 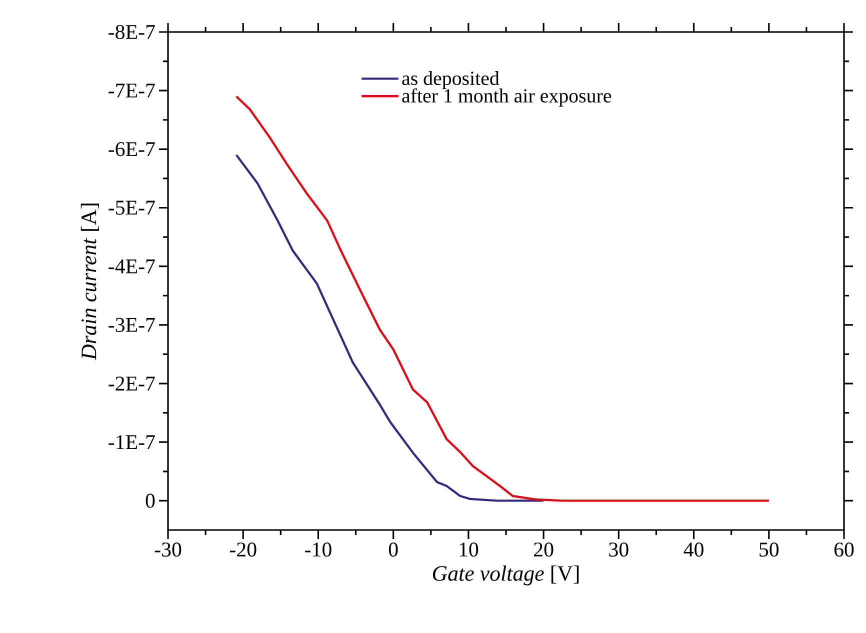 What do you see at coordinates (131, 442) in the screenshot?
I see `y-tick-label: -1E-7` at bounding box center [131, 442].